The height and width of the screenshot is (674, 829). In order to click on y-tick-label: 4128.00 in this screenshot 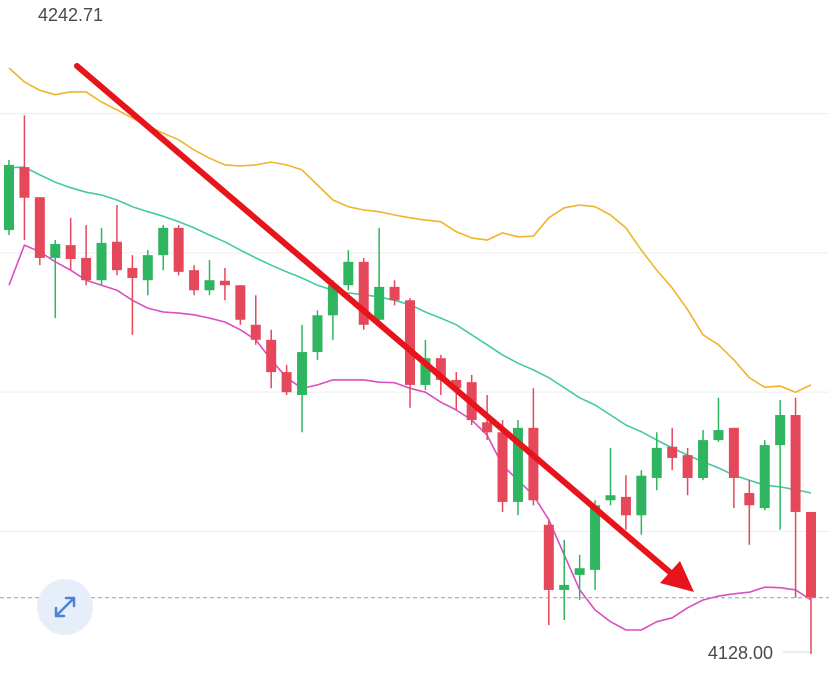, I will do `click(740, 653)`.